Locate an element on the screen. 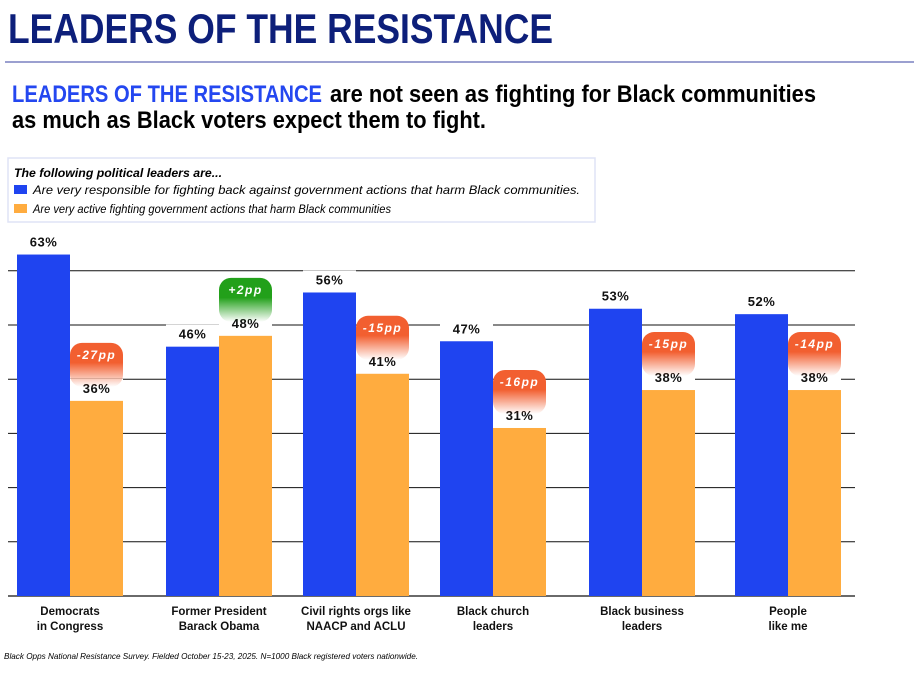  data-label: 53% is located at coordinates (616, 296).